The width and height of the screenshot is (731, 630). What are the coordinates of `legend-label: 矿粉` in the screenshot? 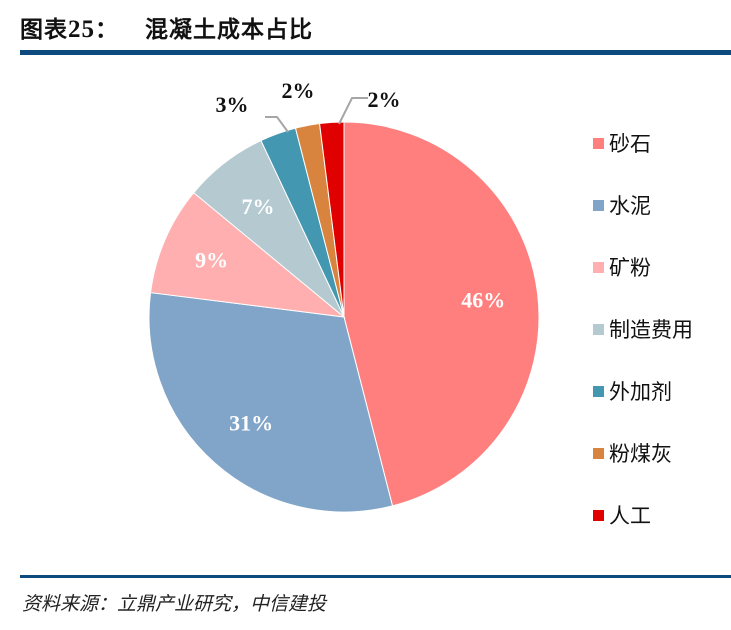 It's located at (630, 268).